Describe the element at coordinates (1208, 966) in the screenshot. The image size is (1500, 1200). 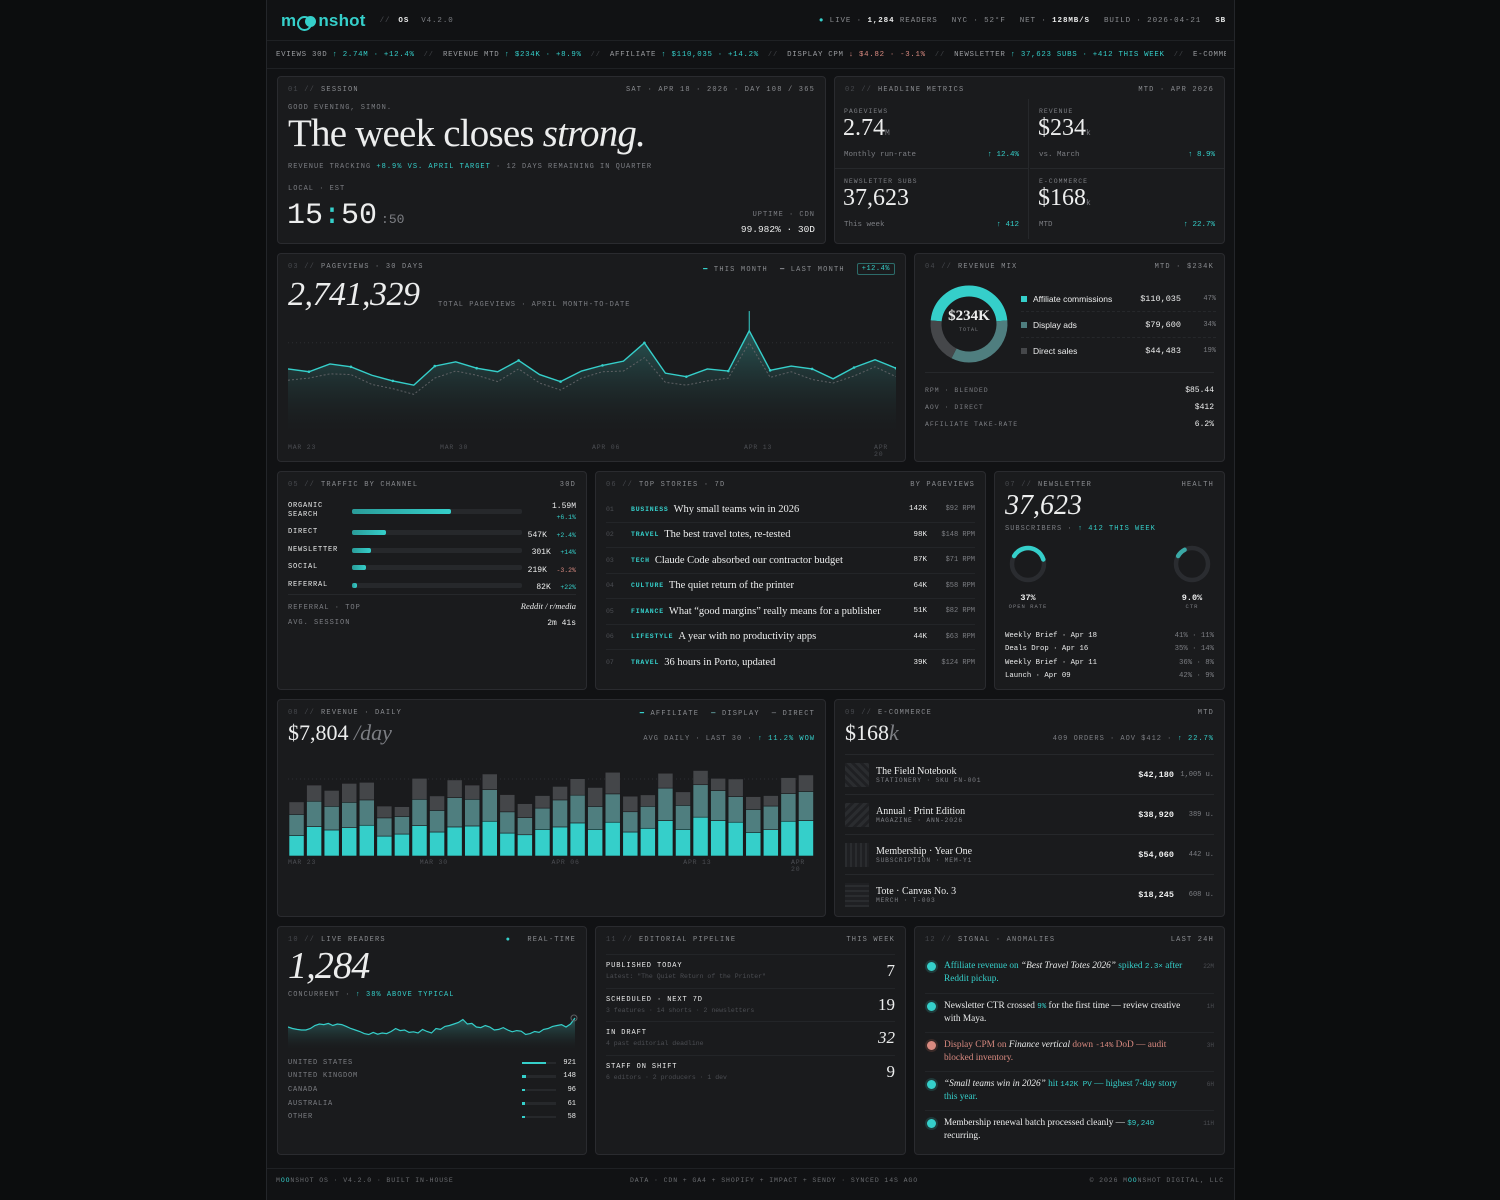
I see `signal-time: 22M` at that location.